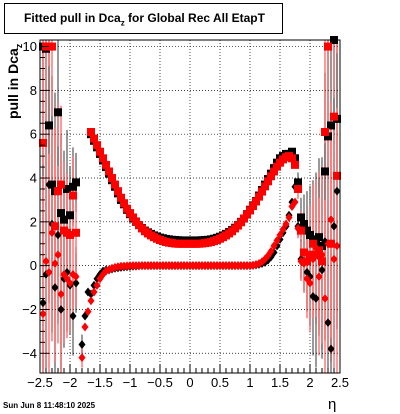 This screenshot has width=400, height=414. I want to click on y-tick-label: 4, so click(33, 178).